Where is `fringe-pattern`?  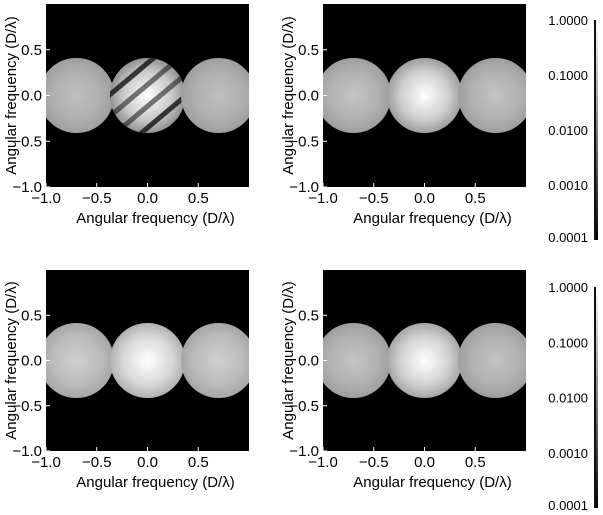 fringe-pattern is located at coordinates (147, 95).